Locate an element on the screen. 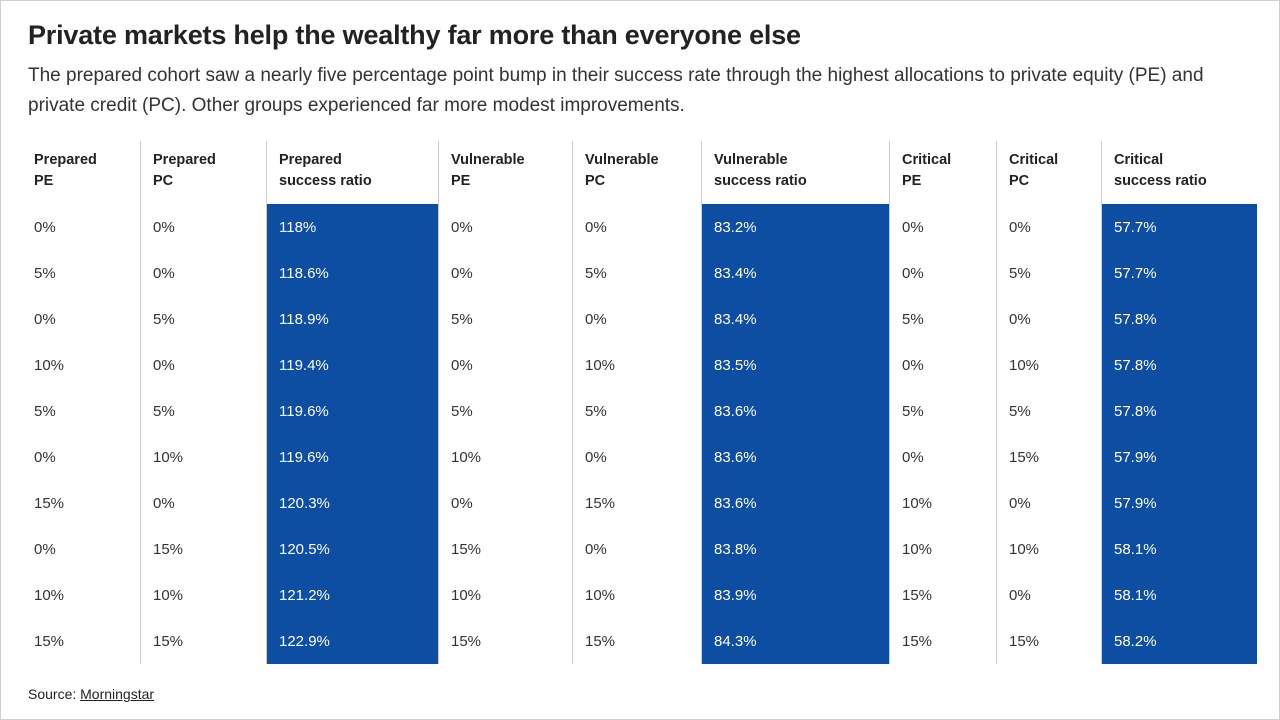  success-ratio-cell: 58.1% is located at coordinates (1179, 549).